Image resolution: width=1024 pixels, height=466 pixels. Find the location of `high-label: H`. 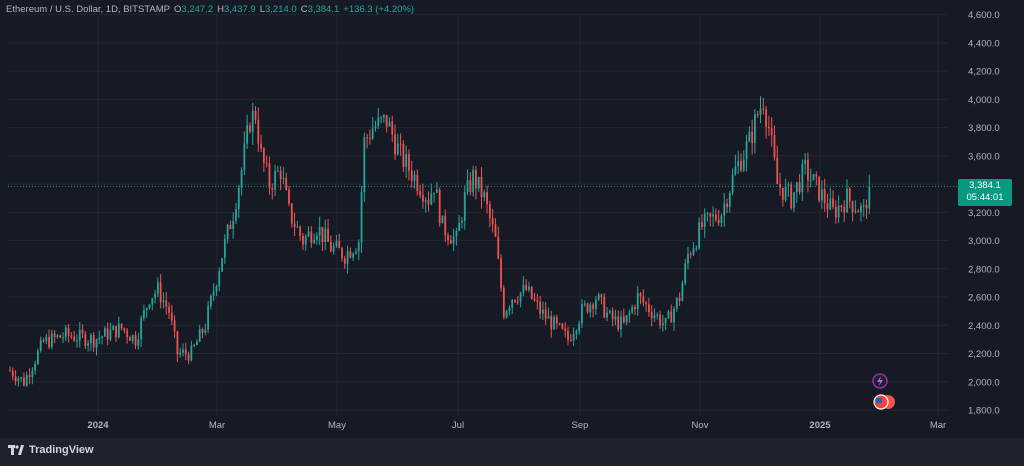

high-label: H is located at coordinates (220, 9).